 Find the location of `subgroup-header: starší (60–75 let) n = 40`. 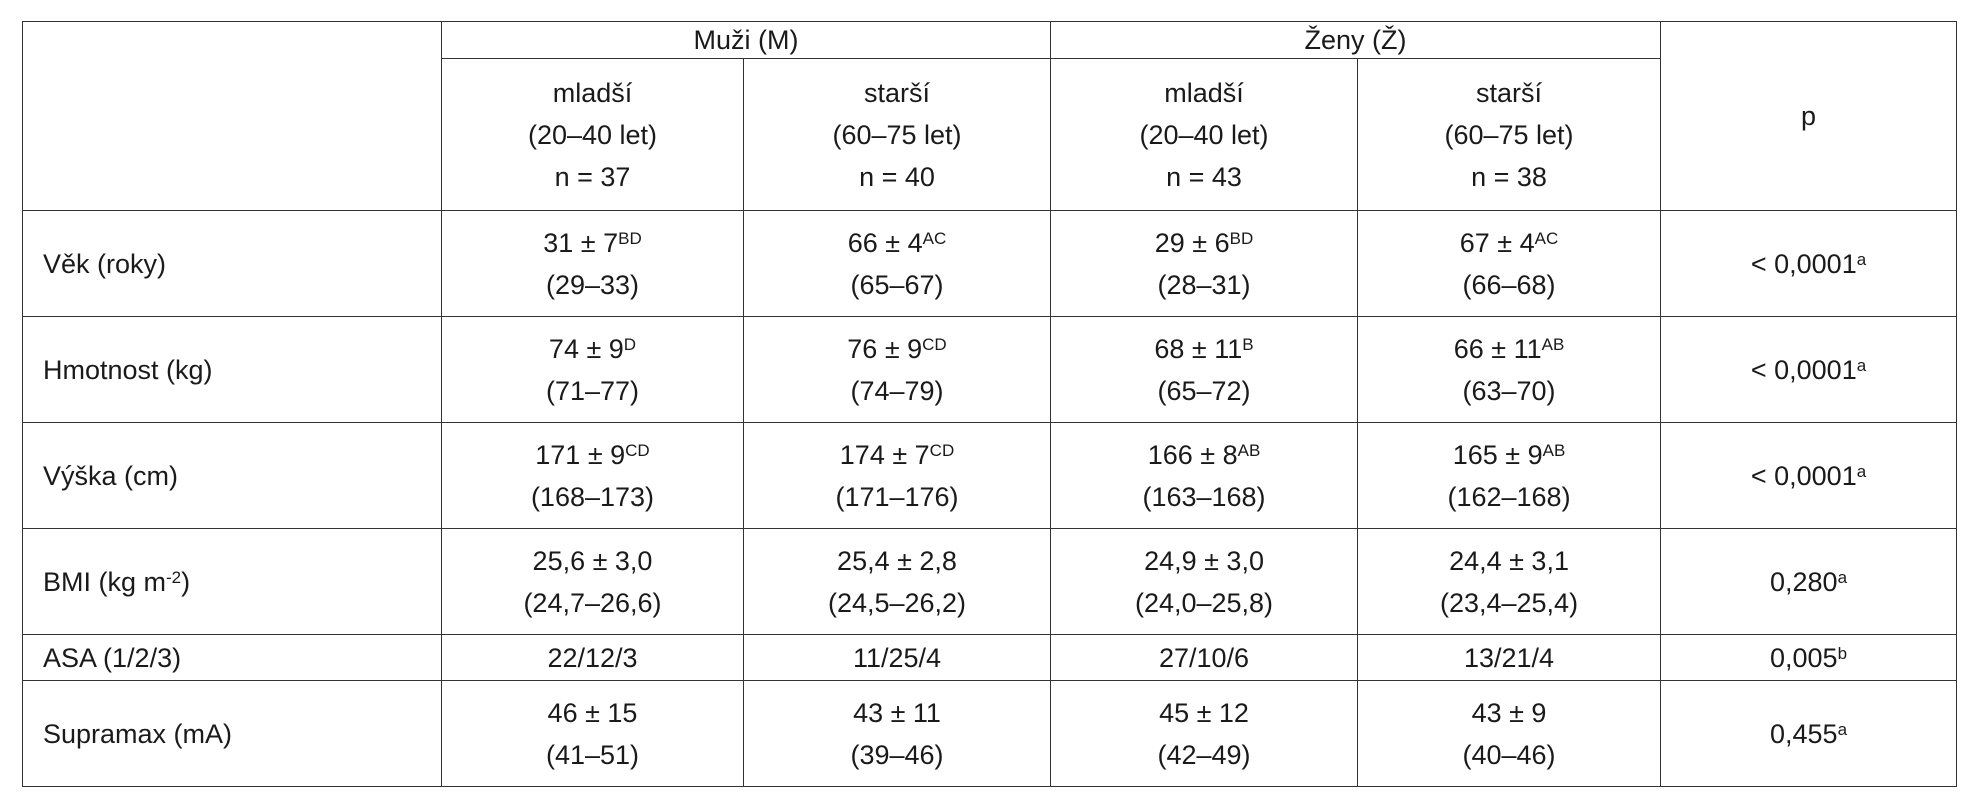

subgroup-header: starší (60–75 let) n = 40 is located at coordinates (897, 134).